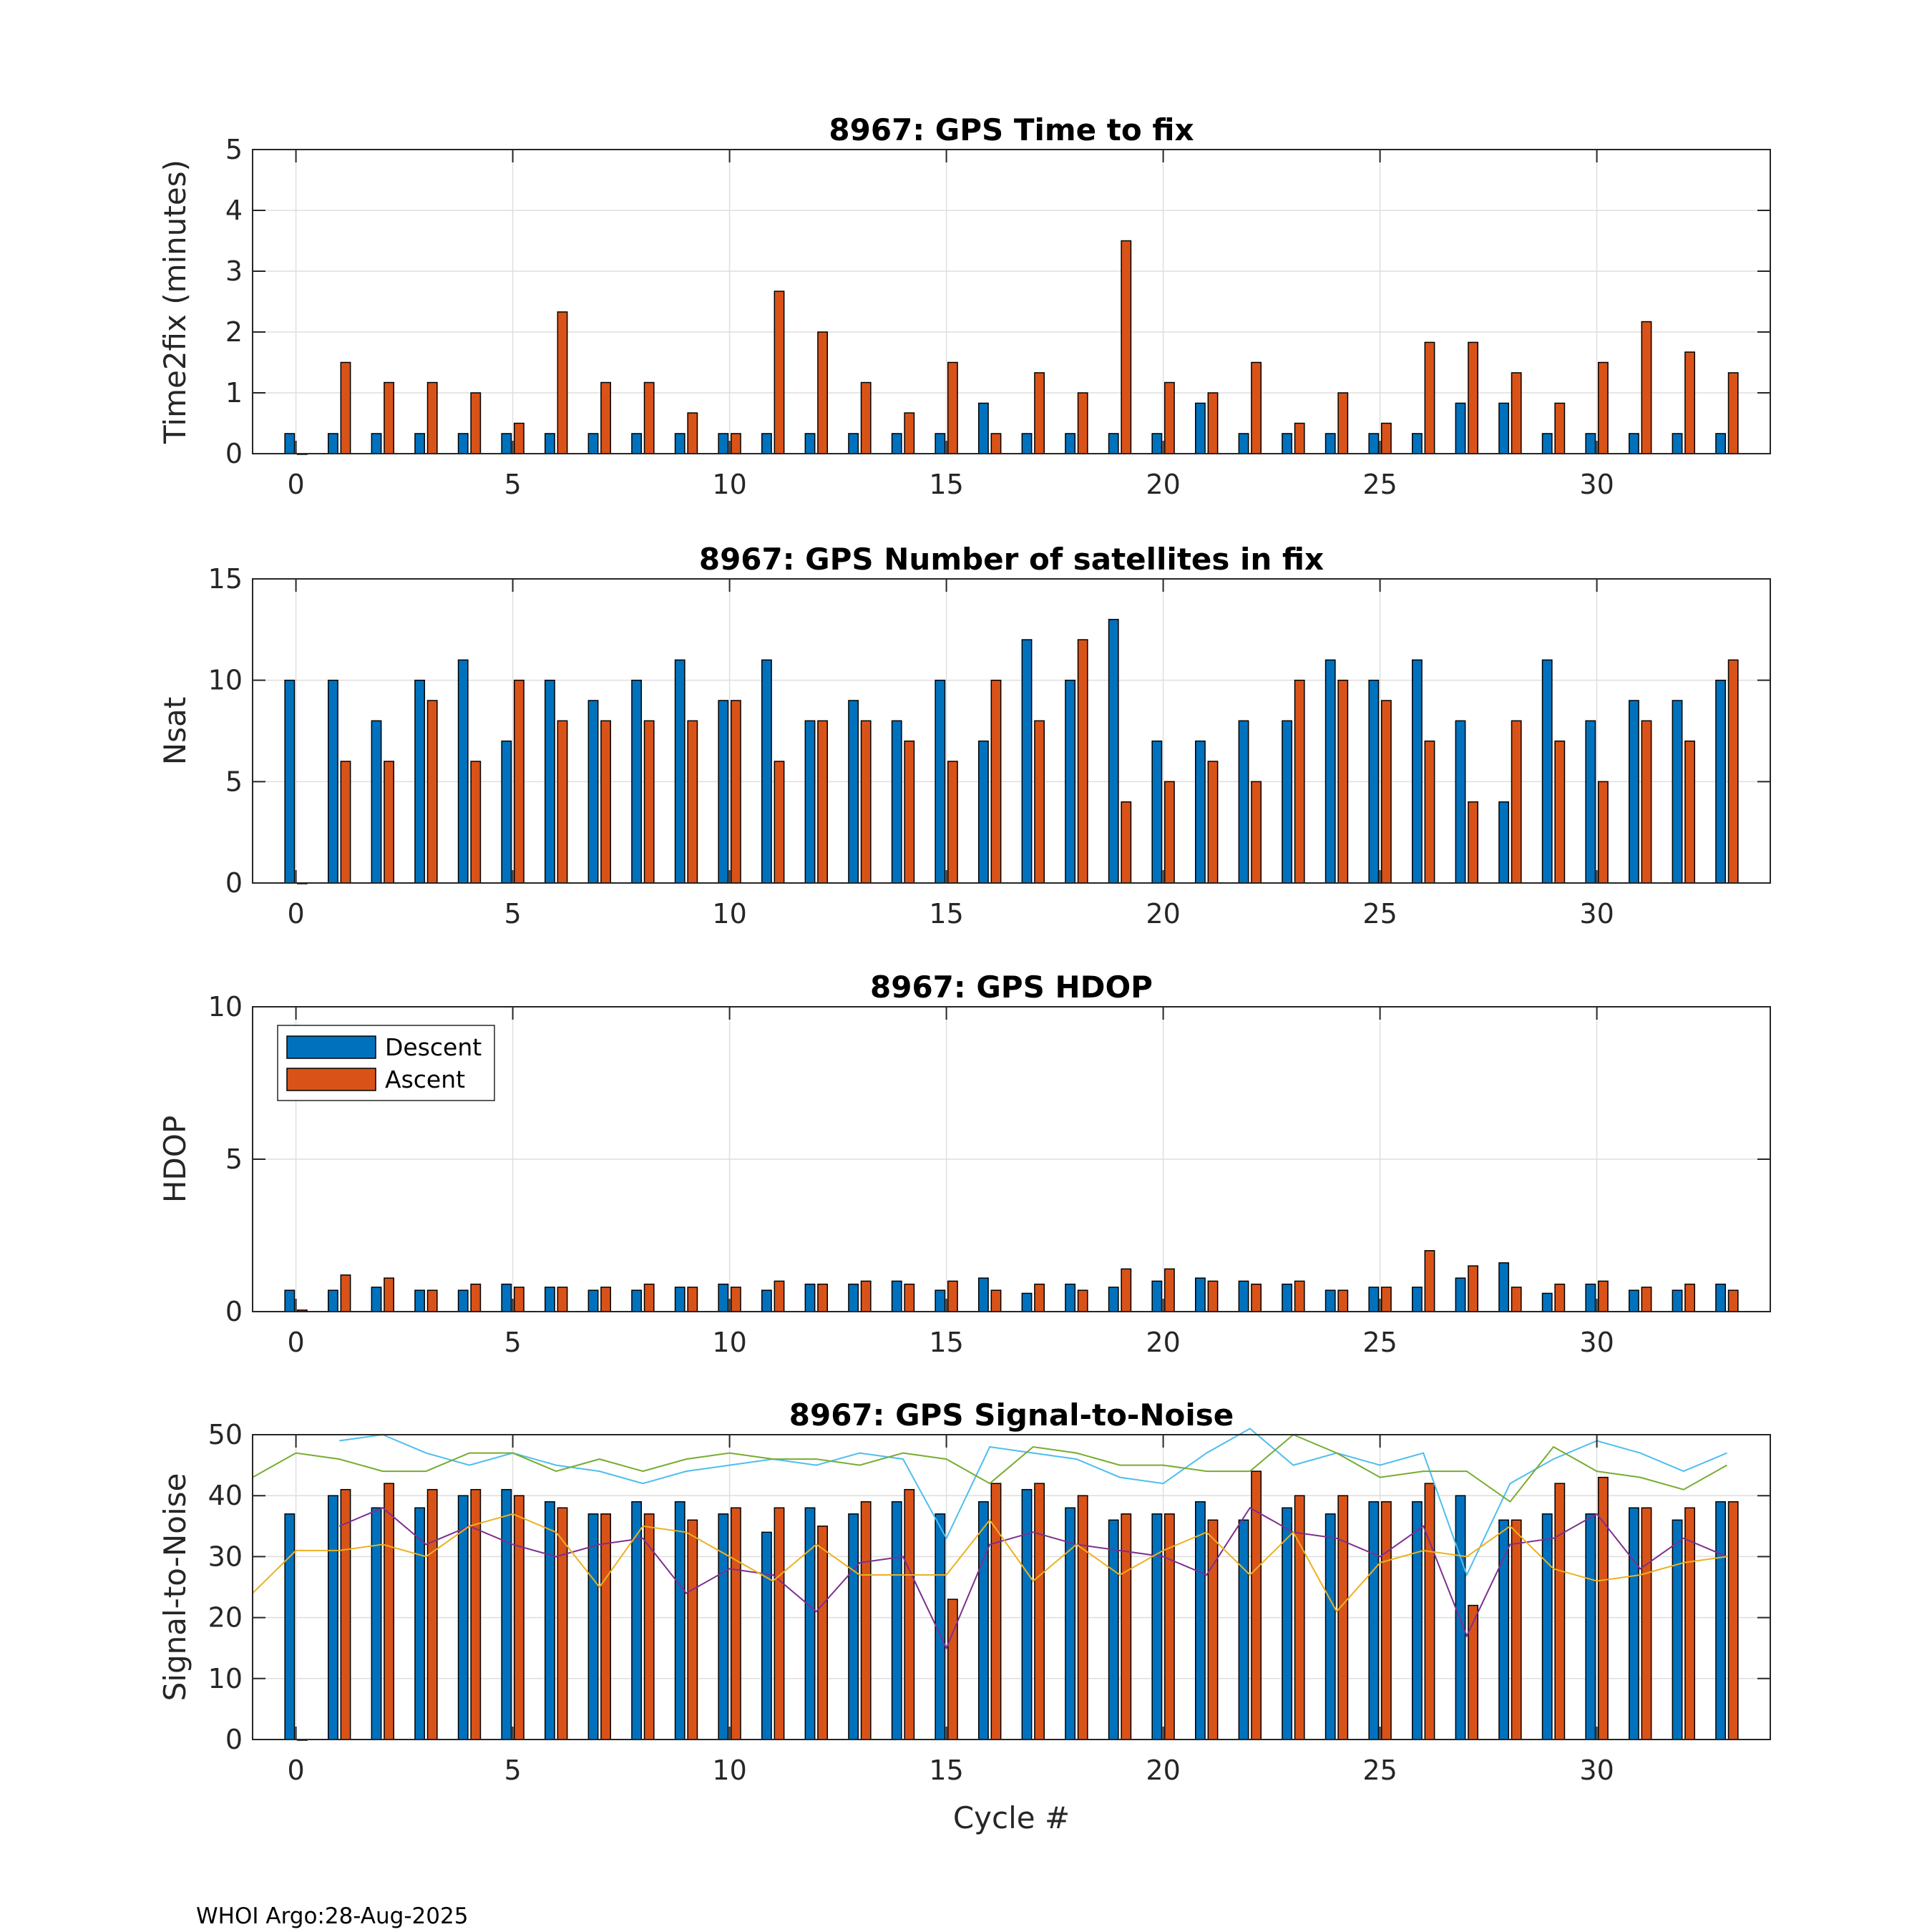 The height and width of the screenshot is (1932, 1932). What do you see at coordinates (1011, 559) in the screenshot?
I see `chart-title: 8967: GPS Number of satellites in fix` at bounding box center [1011, 559].